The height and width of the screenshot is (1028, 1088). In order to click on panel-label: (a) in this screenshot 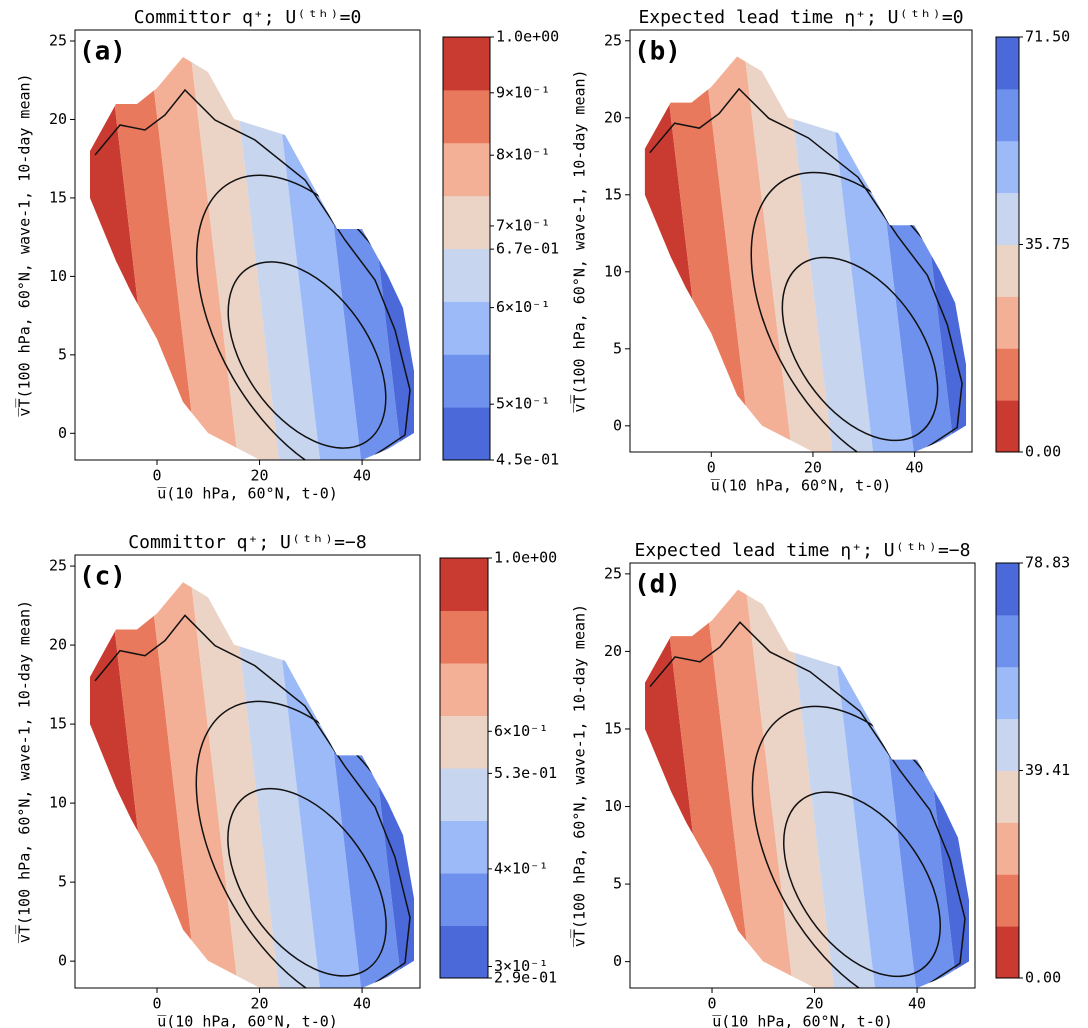, I will do `click(102, 52)`.